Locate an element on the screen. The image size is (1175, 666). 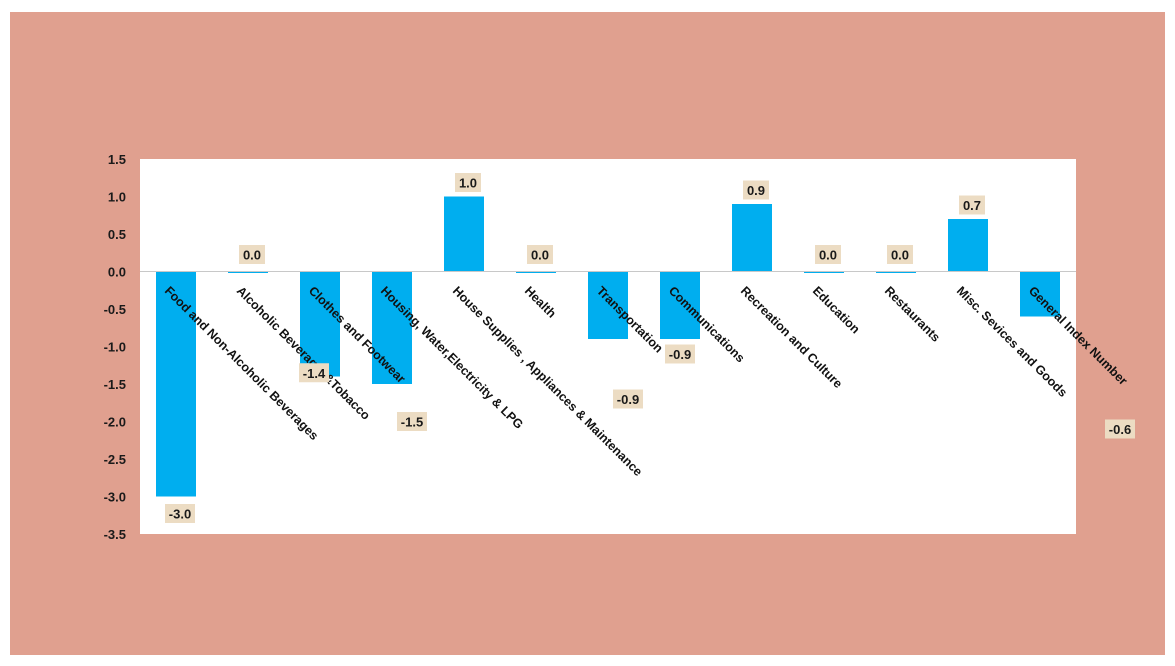
data-label: 0.7 is located at coordinates (972, 205).